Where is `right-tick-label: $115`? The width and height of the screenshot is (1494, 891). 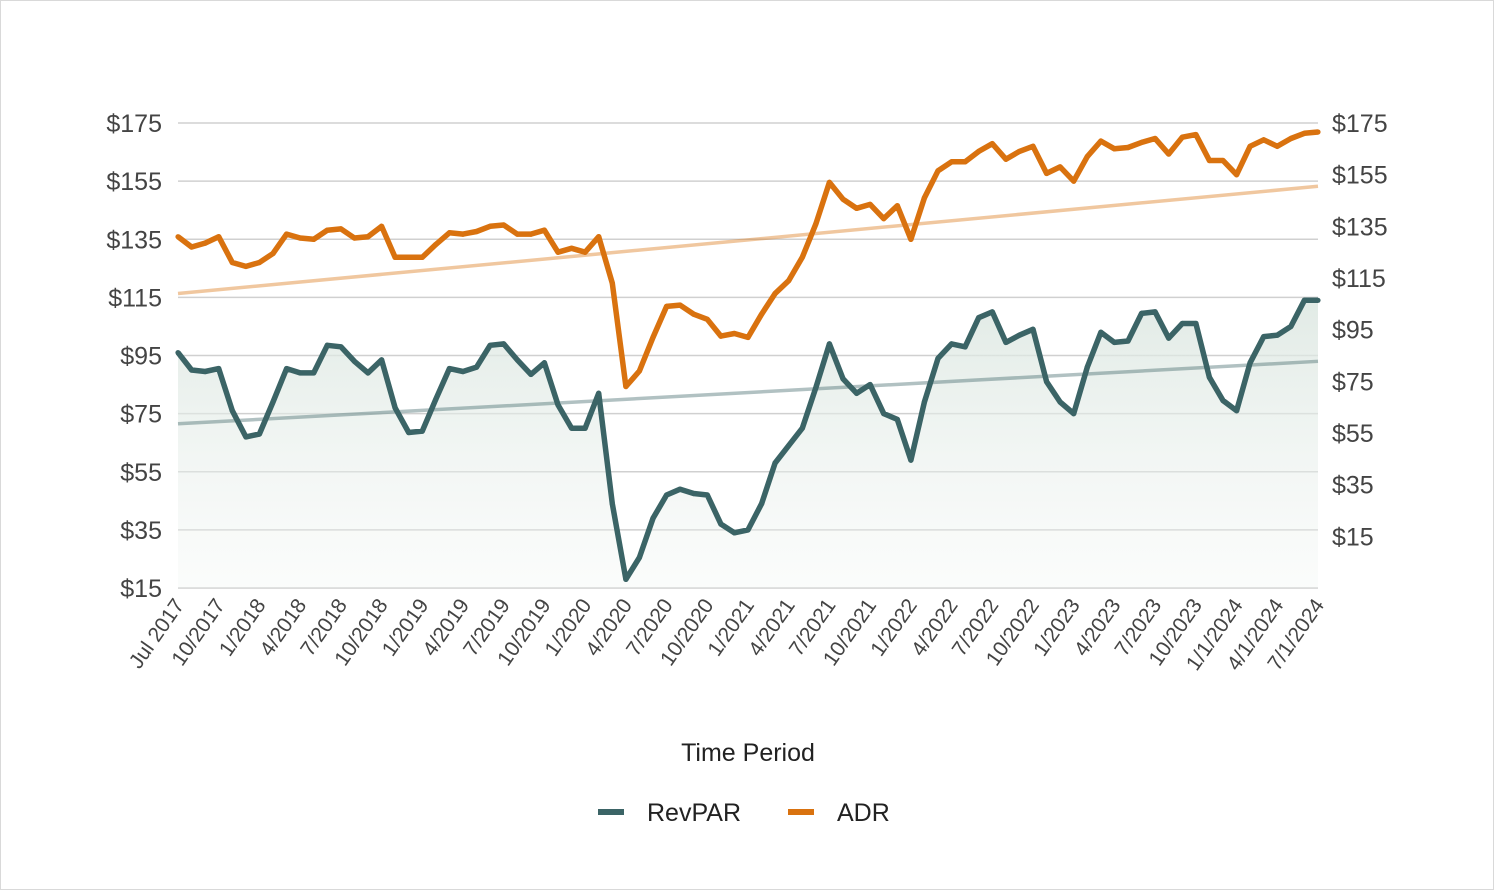
right-tick-label: $115 is located at coordinates (1359, 279).